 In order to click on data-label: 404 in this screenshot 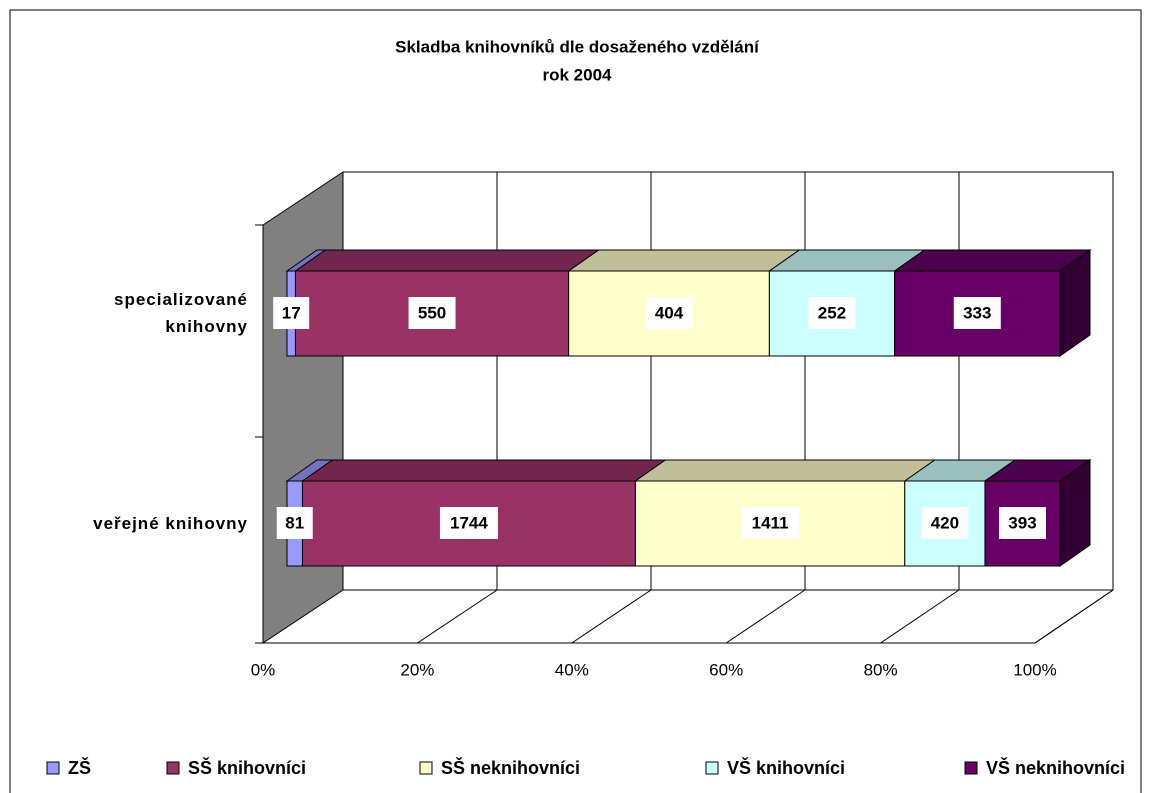, I will do `click(669, 312)`.